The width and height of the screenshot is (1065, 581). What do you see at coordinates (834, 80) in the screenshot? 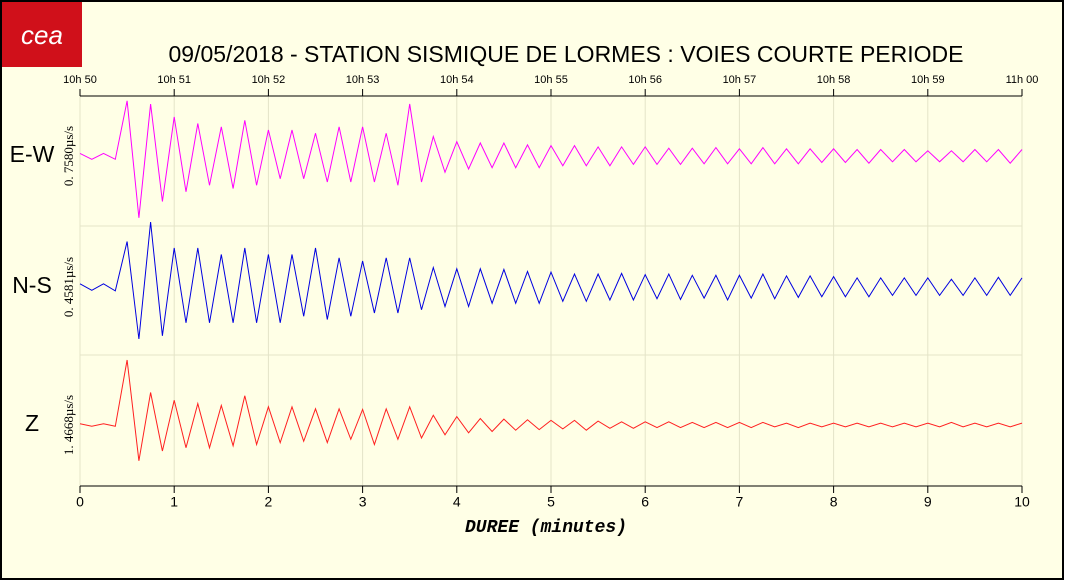
I see `x2-tick-label: 10h 58` at bounding box center [834, 80].